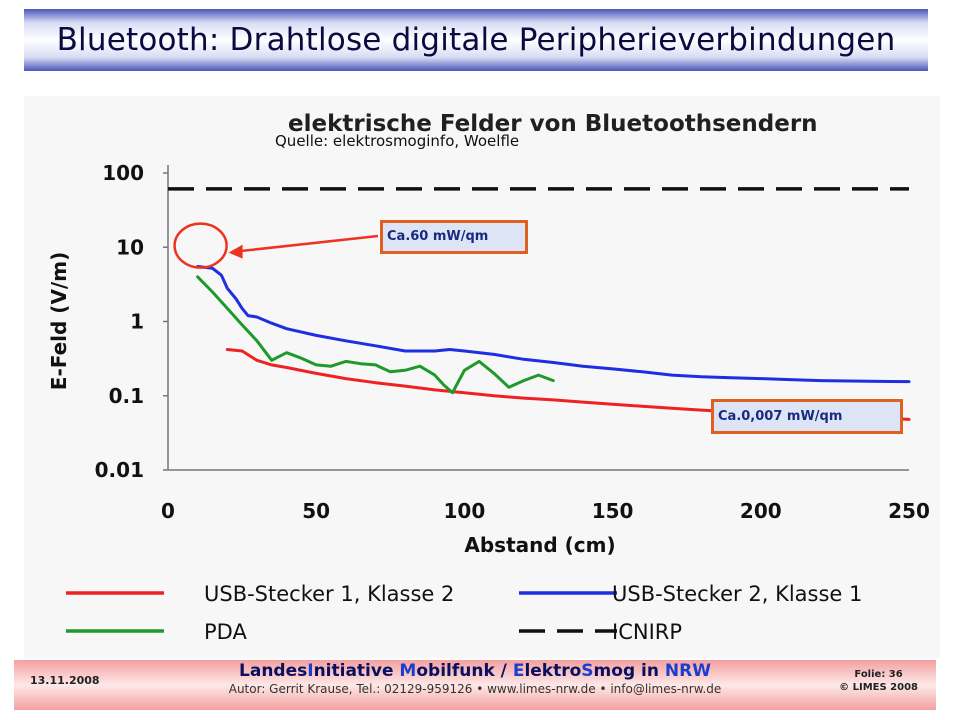  Describe the element at coordinates (464, 671) in the screenshot. I see `footer-organization-part: obilfunk /` at that location.